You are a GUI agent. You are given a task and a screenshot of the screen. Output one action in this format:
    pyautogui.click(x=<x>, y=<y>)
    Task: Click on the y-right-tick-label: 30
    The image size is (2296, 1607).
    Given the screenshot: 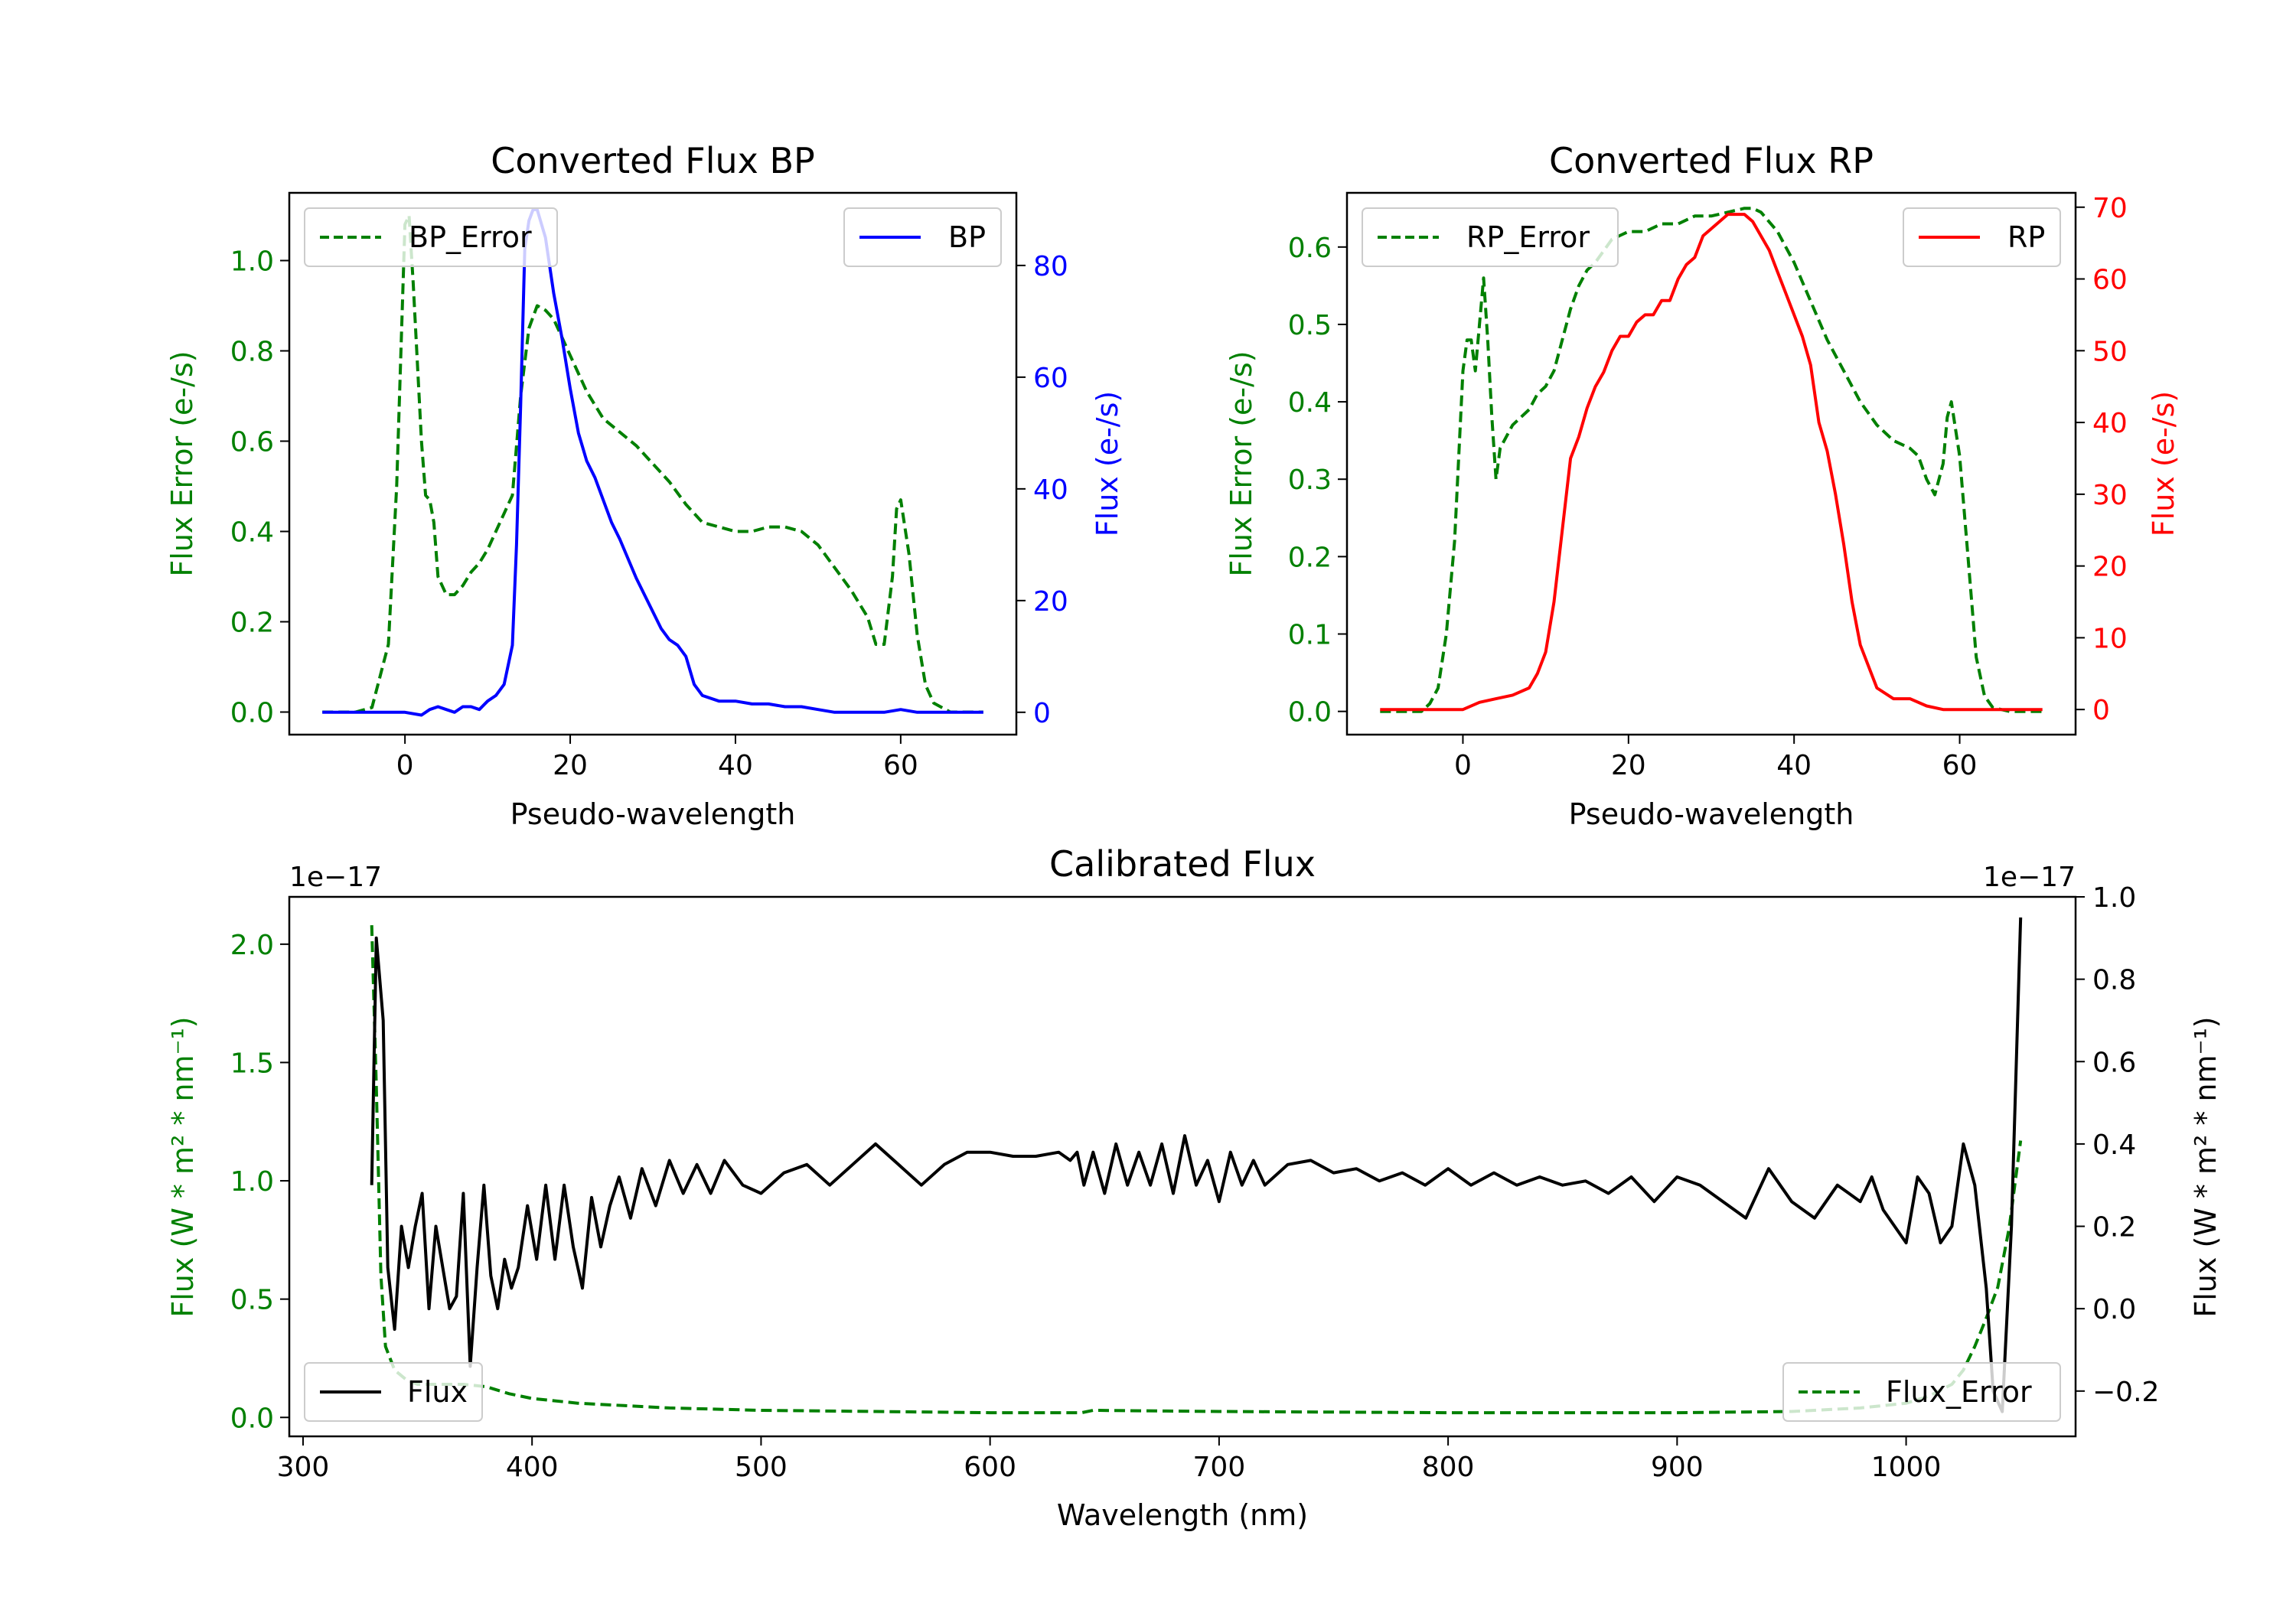 What is the action you would take?
    pyautogui.click(x=2110, y=495)
    